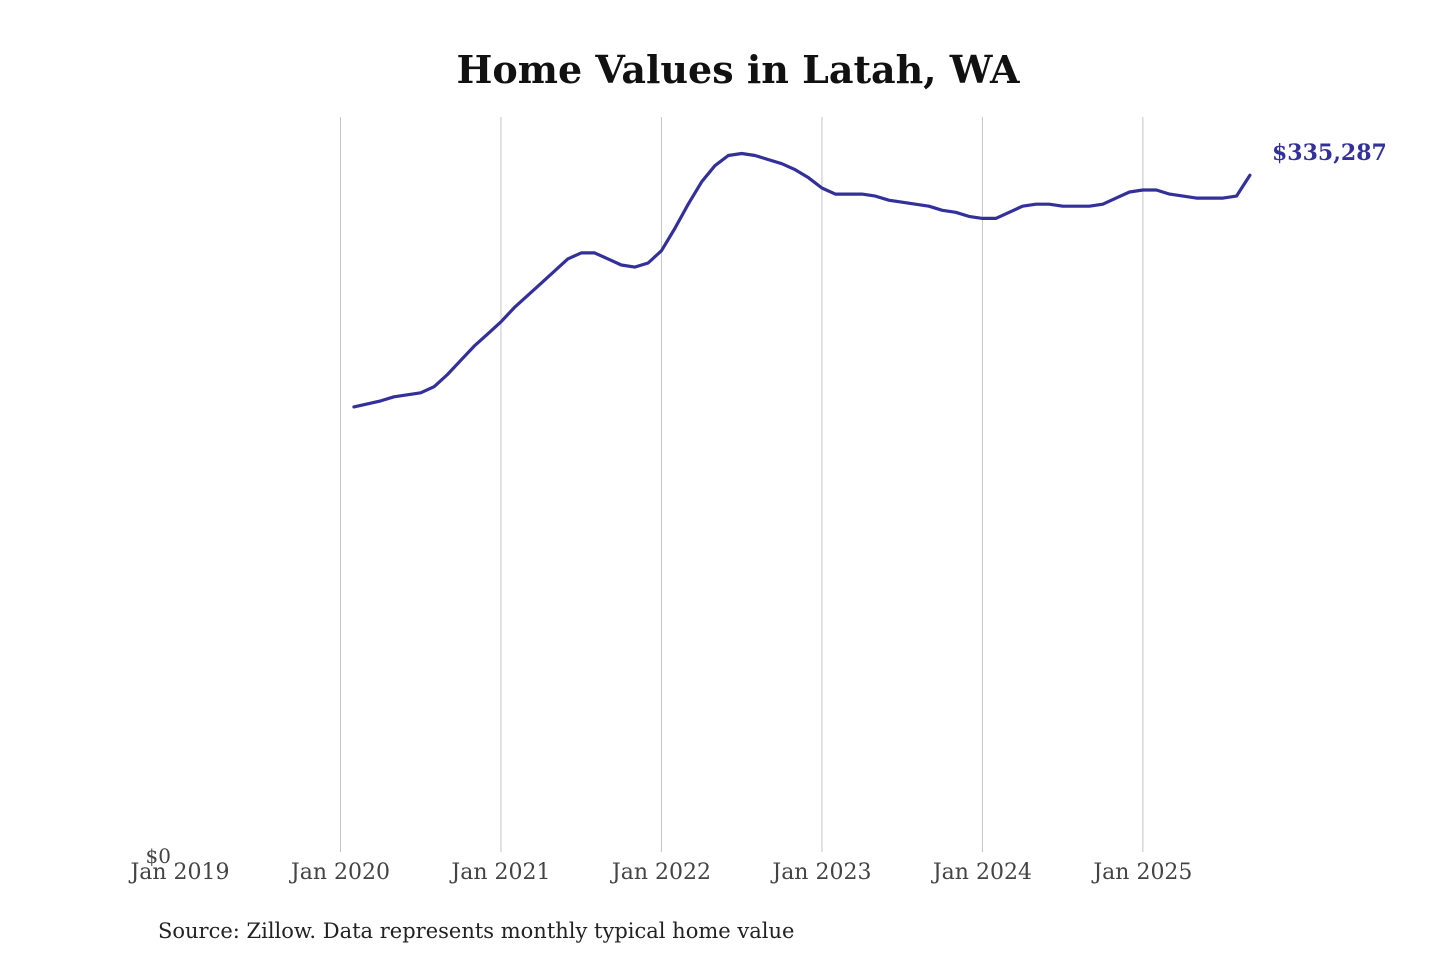 The height and width of the screenshot is (960, 1440). What do you see at coordinates (981, 872) in the screenshot?
I see `x-tick-label: Jan 2024` at bounding box center [981, 872].